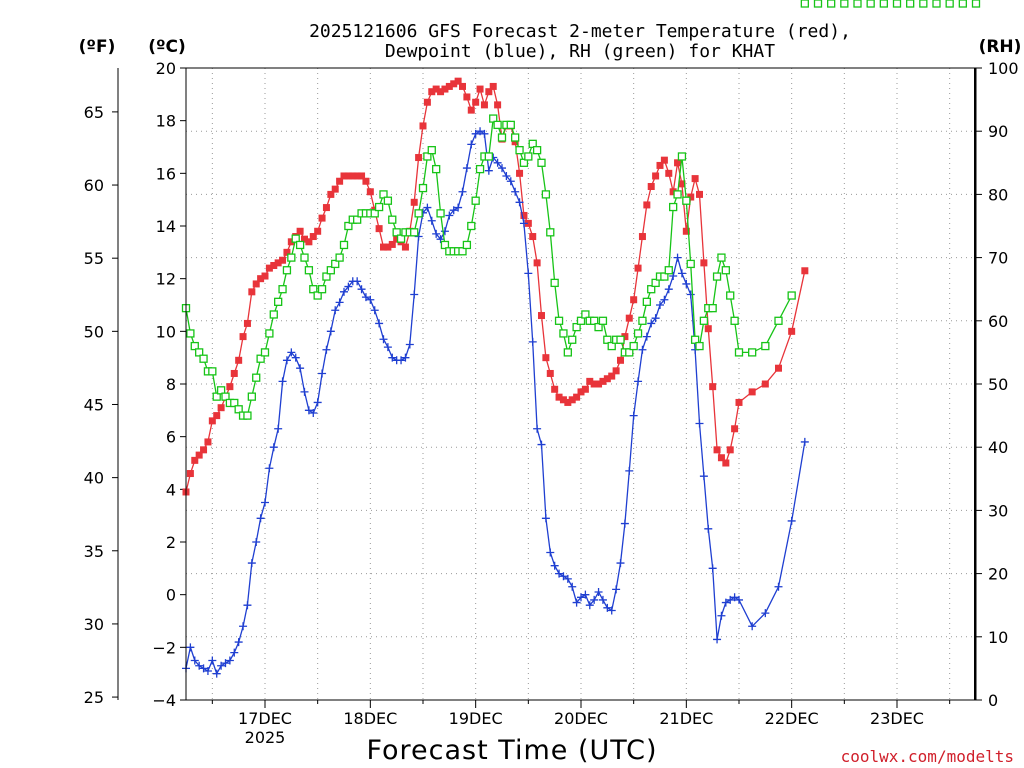  What do you see at coordinates (166, 279) in the screenshot?
I see `celsius-tick-label: 12` at bounding box center [166, 279].